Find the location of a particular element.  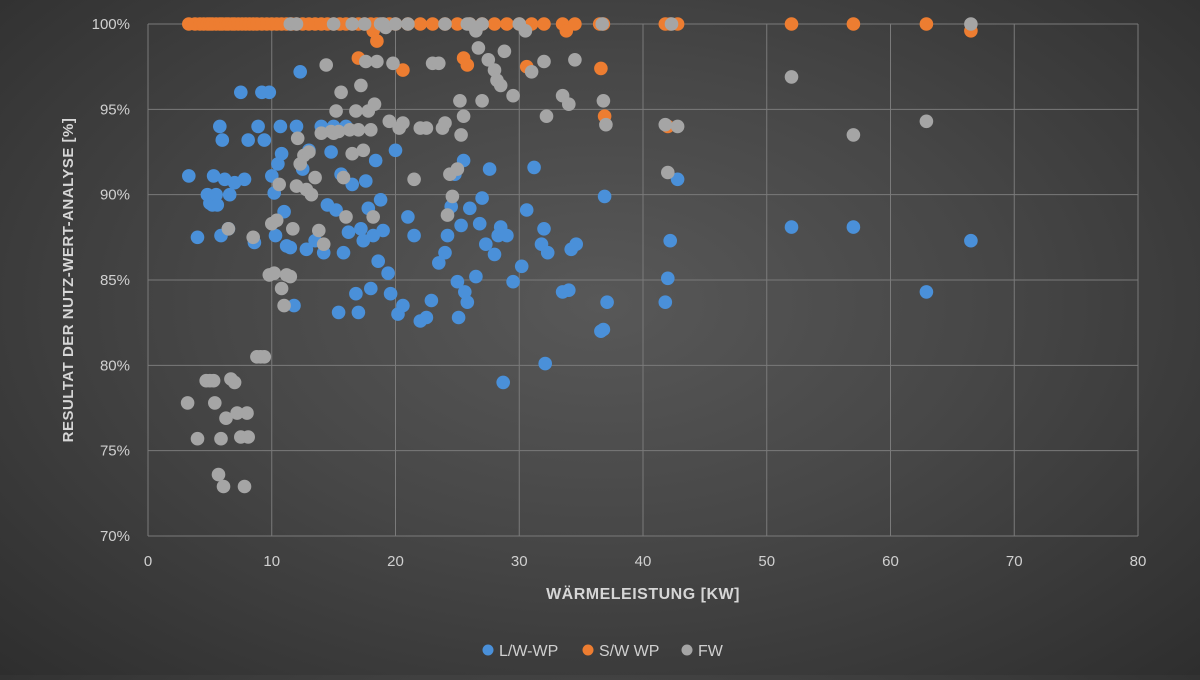

legend-label: FW is located at coordinates (711, 651).